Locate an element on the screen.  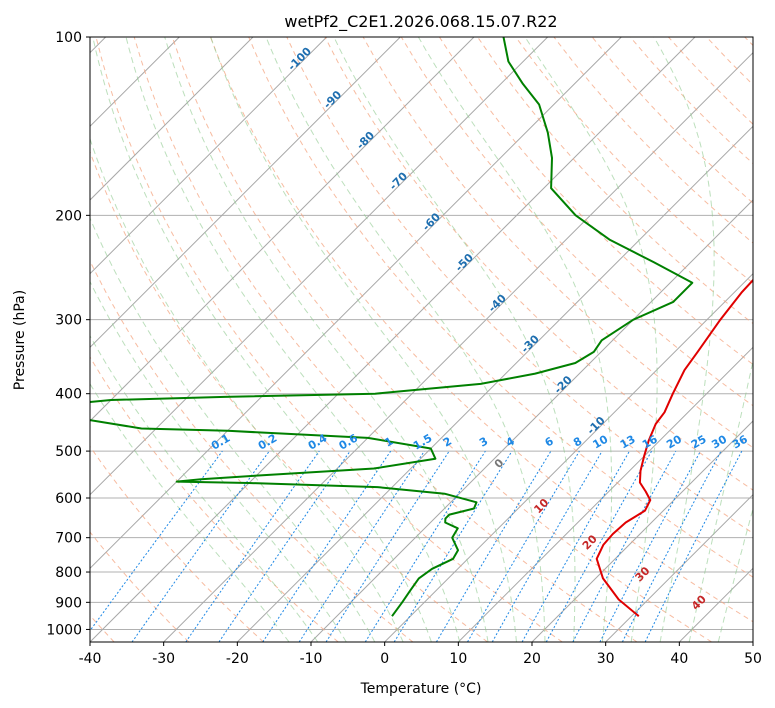
x-tick-label: 50 is located at coordinates (753, 659).